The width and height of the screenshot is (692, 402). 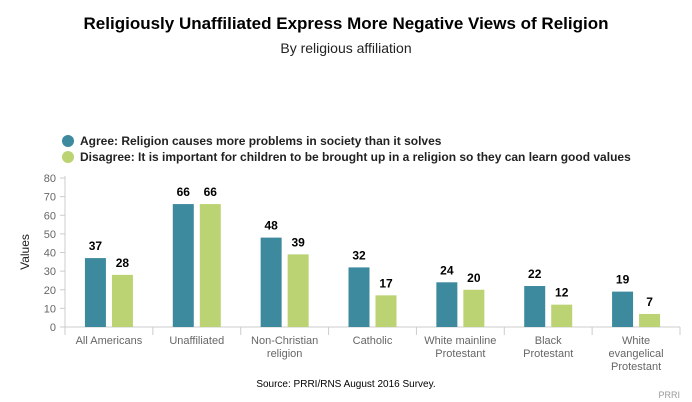 What do you see at coordinates (284, 341) in the screenshot?
I see `x-tick-label: Non-Christian` at bounding box center [284, 341].